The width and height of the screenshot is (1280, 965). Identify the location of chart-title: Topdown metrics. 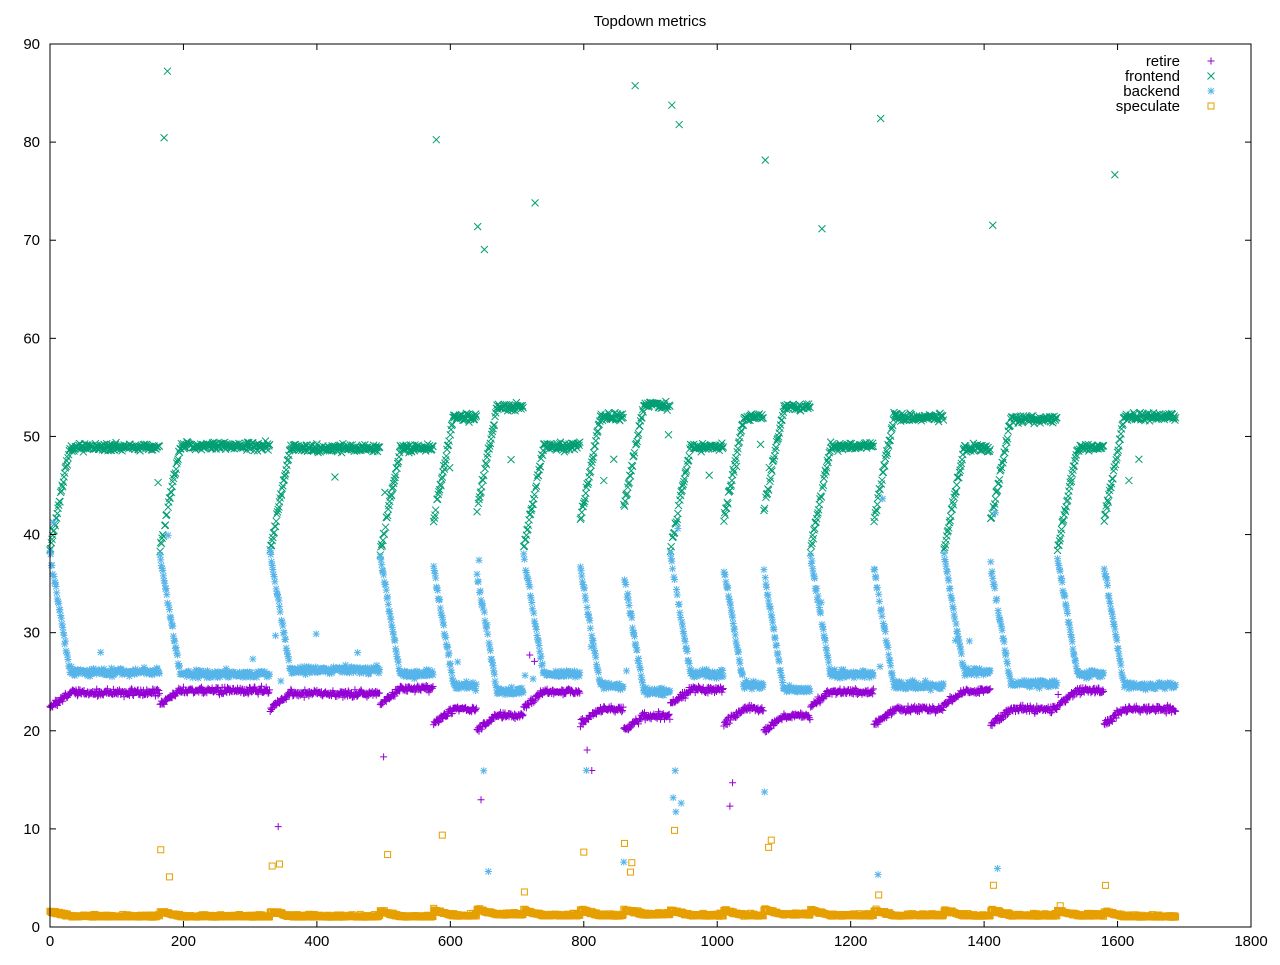
(650, 21).